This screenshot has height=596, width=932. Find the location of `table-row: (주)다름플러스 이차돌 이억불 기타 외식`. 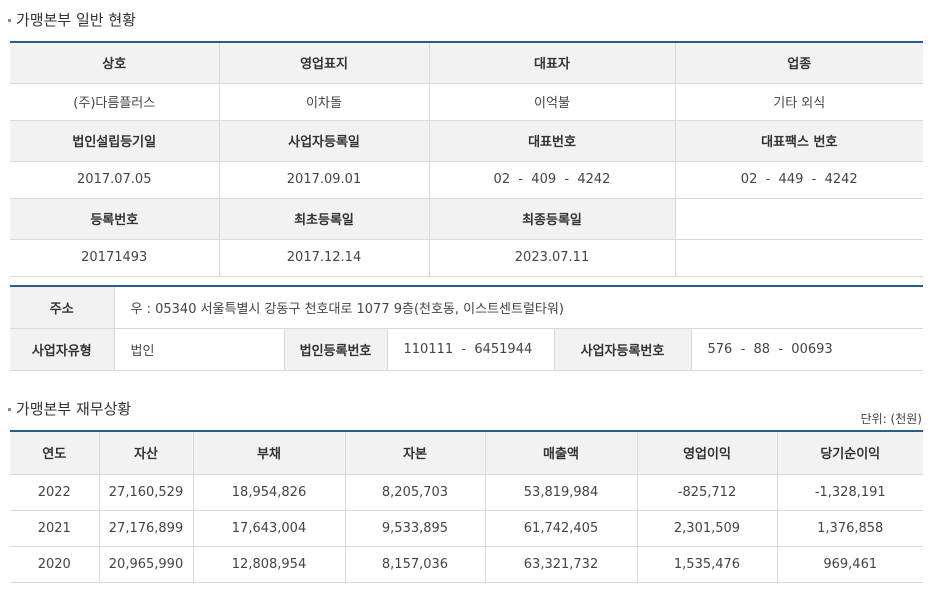

table-row: (주)다름플러스 이차돌 이억불 기타 외식 is located at coordinates (466, 102).